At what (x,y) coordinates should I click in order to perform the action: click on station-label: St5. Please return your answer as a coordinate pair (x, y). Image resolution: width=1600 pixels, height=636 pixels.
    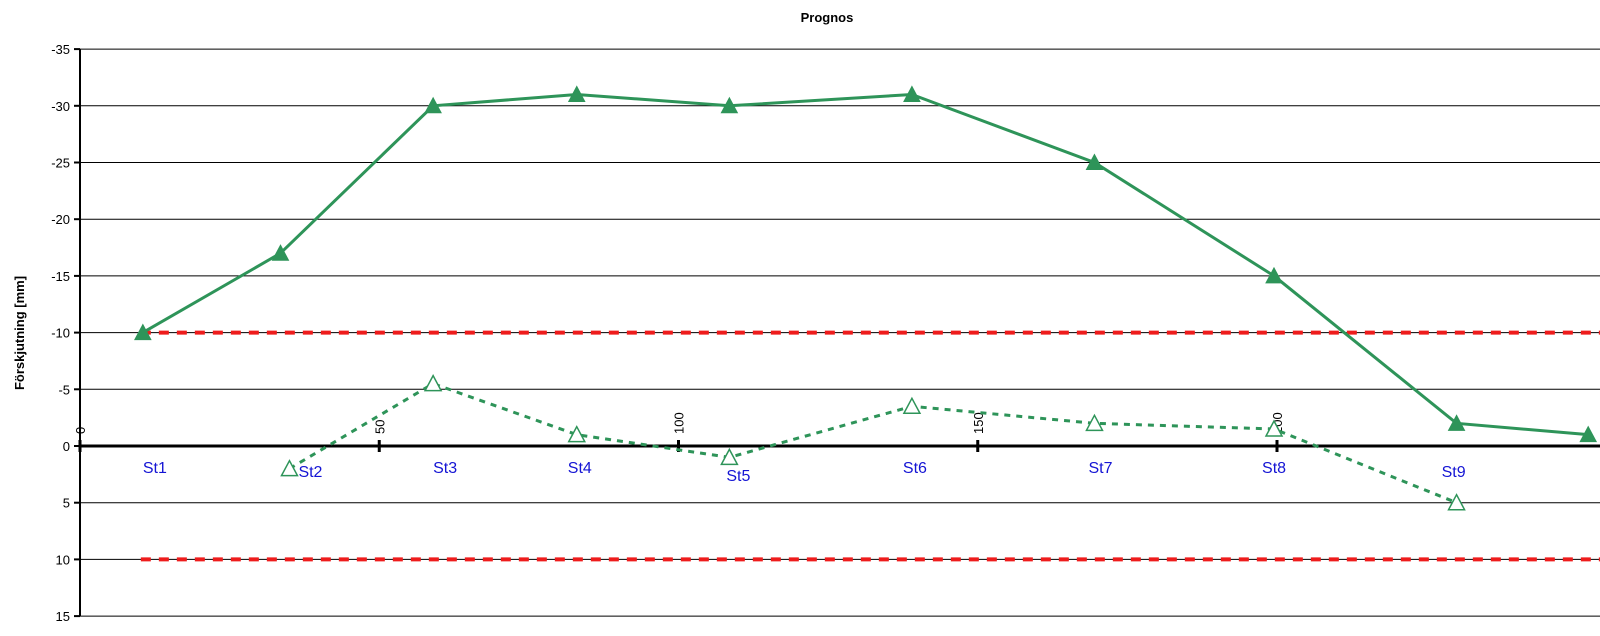
    Looking at the image, I should click on (738, 476).